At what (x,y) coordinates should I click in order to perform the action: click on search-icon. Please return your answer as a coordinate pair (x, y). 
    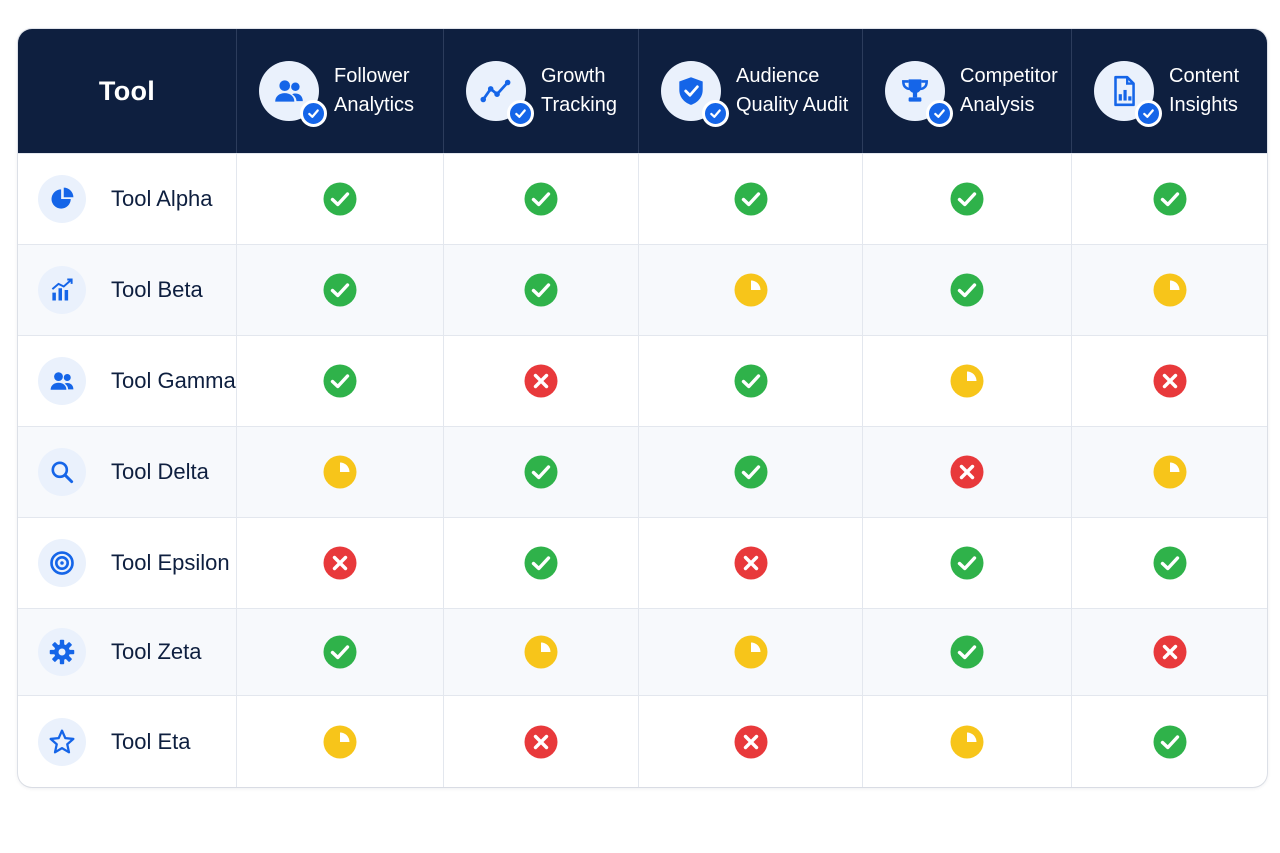
    Looking at the image, I should click on (62, 472).